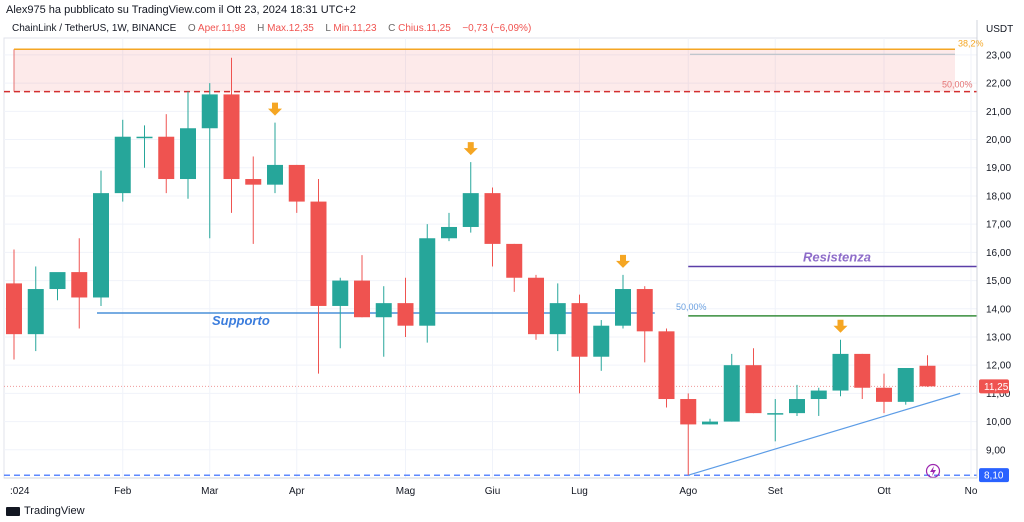 The image size is (1024, 522). What do you see at coordinates (998, 422) in the screenshot?
I see `y-tick-label: 10,00` at bounding box center [998, 422].